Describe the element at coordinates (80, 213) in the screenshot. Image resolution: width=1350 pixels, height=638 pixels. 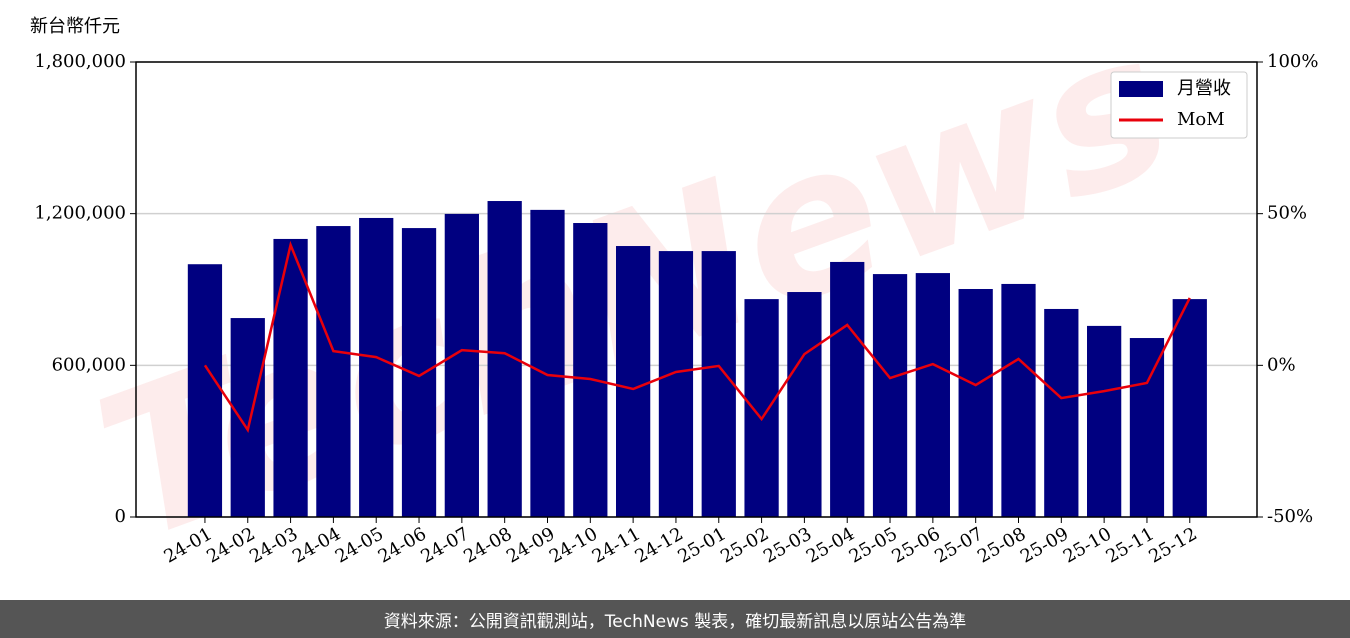
I see `y-tick-label: 1,200,000` at that location.